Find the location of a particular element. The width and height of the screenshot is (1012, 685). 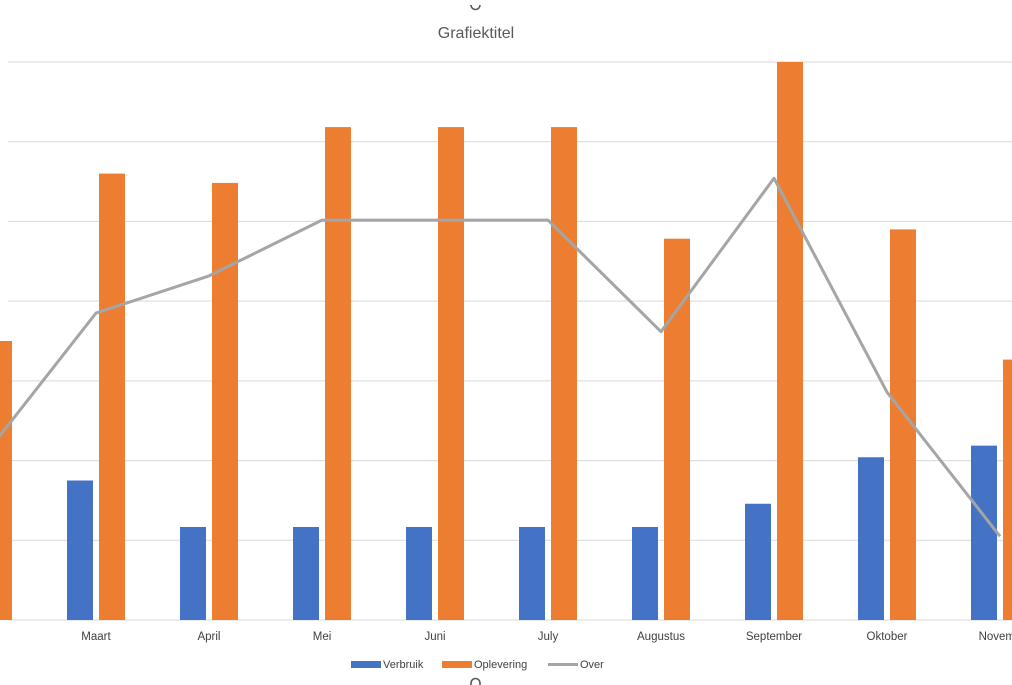

legend-label-over: Over is located at coordinates (592, 665).